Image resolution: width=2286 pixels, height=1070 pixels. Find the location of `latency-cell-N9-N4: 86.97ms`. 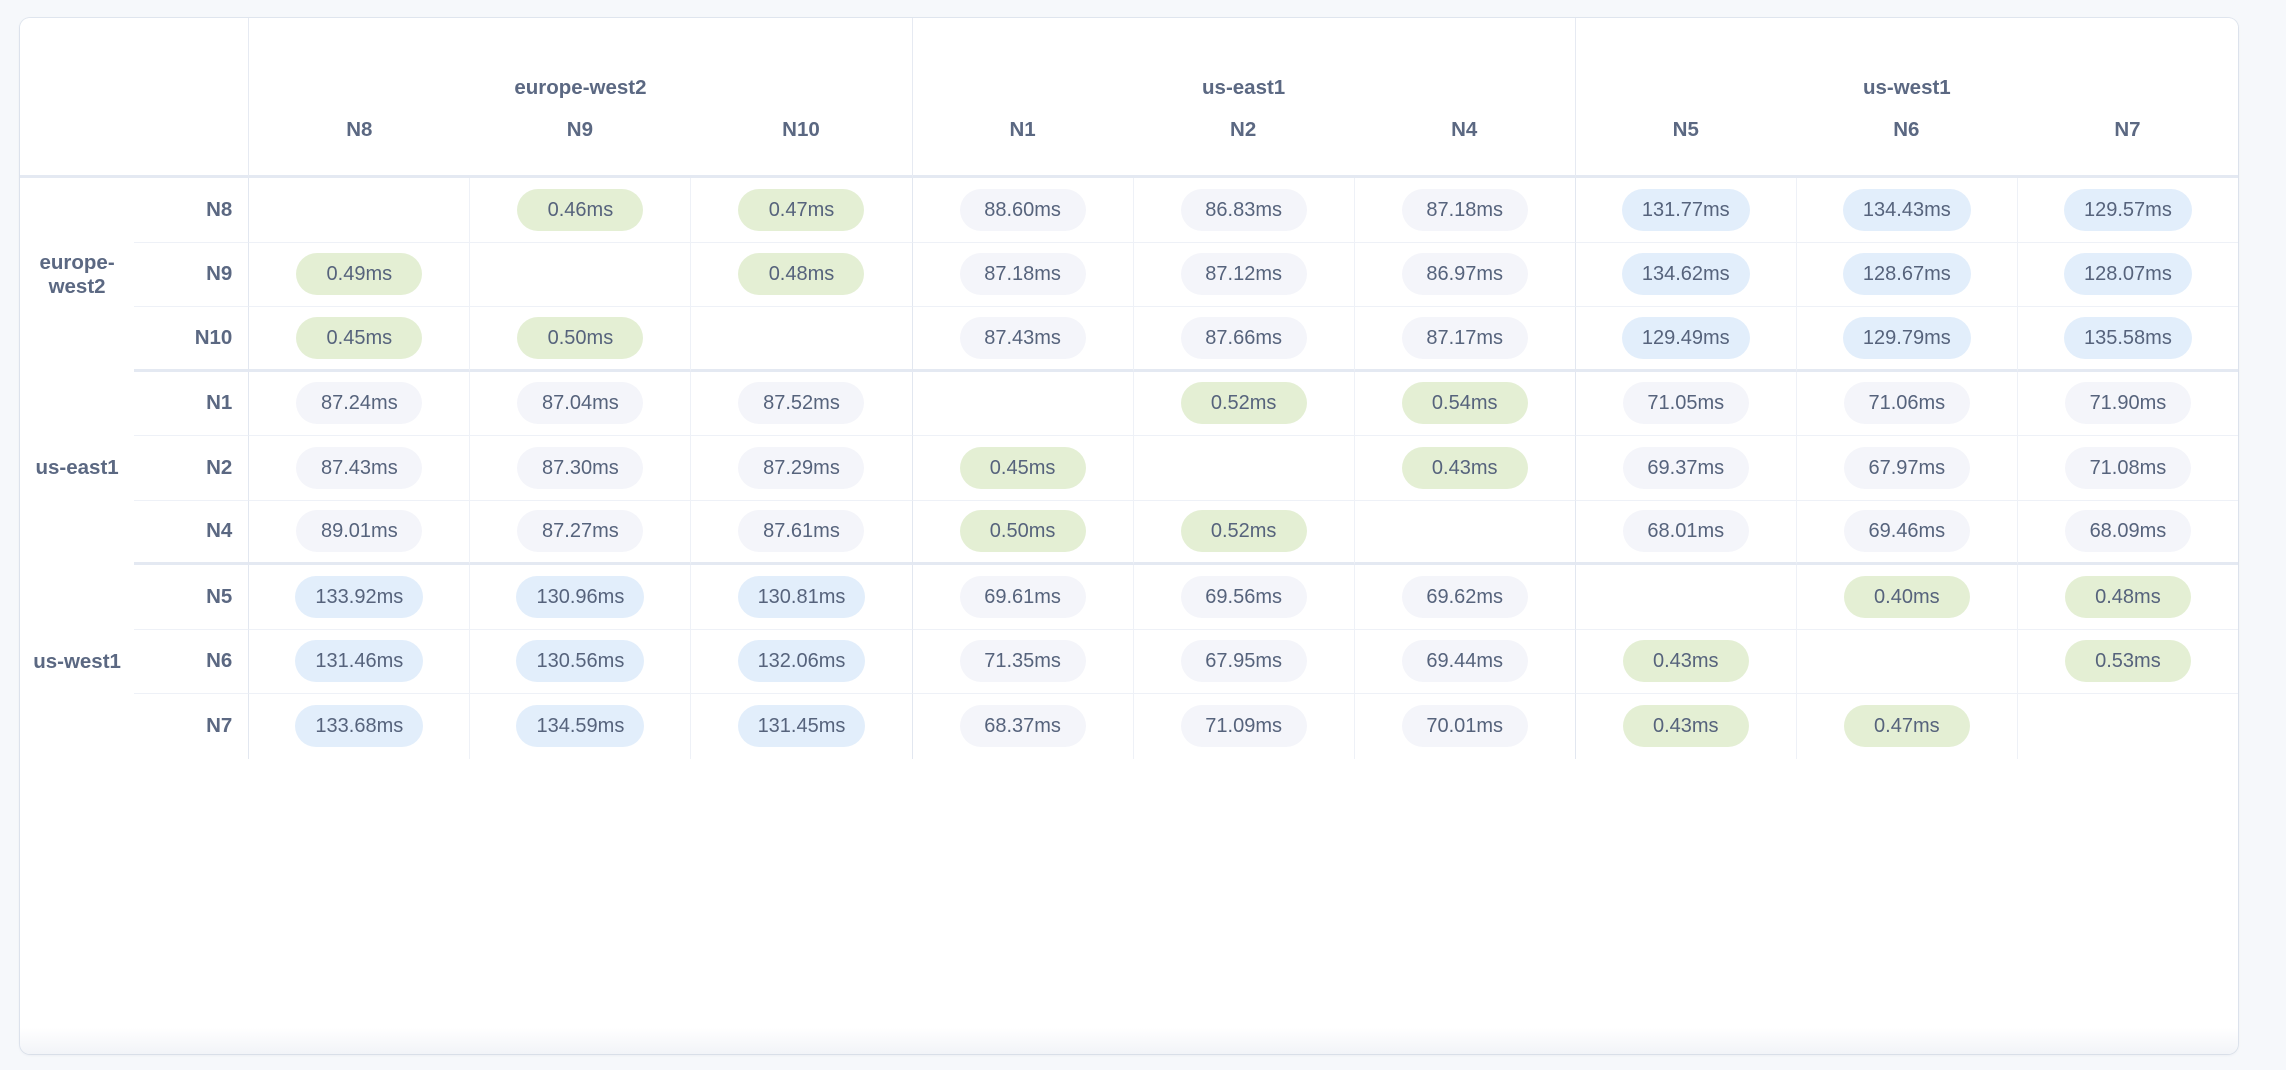

latency-cell-N9-N4: 86.97ms is located at coordinates (1464, 274).